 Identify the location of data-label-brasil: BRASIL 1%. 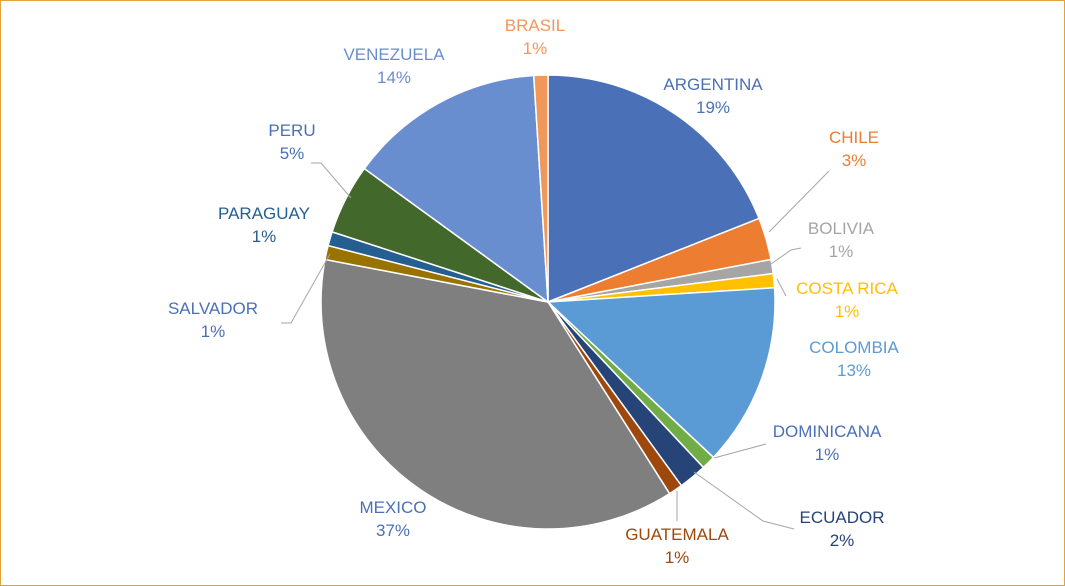
(535, 37).